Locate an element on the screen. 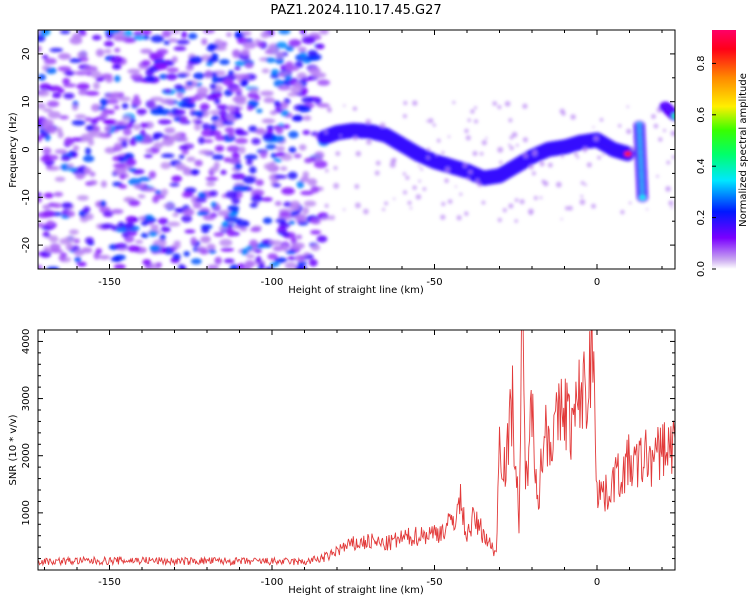  colorbar-tick-label: 0.0 is located at coordinates (701, 269).